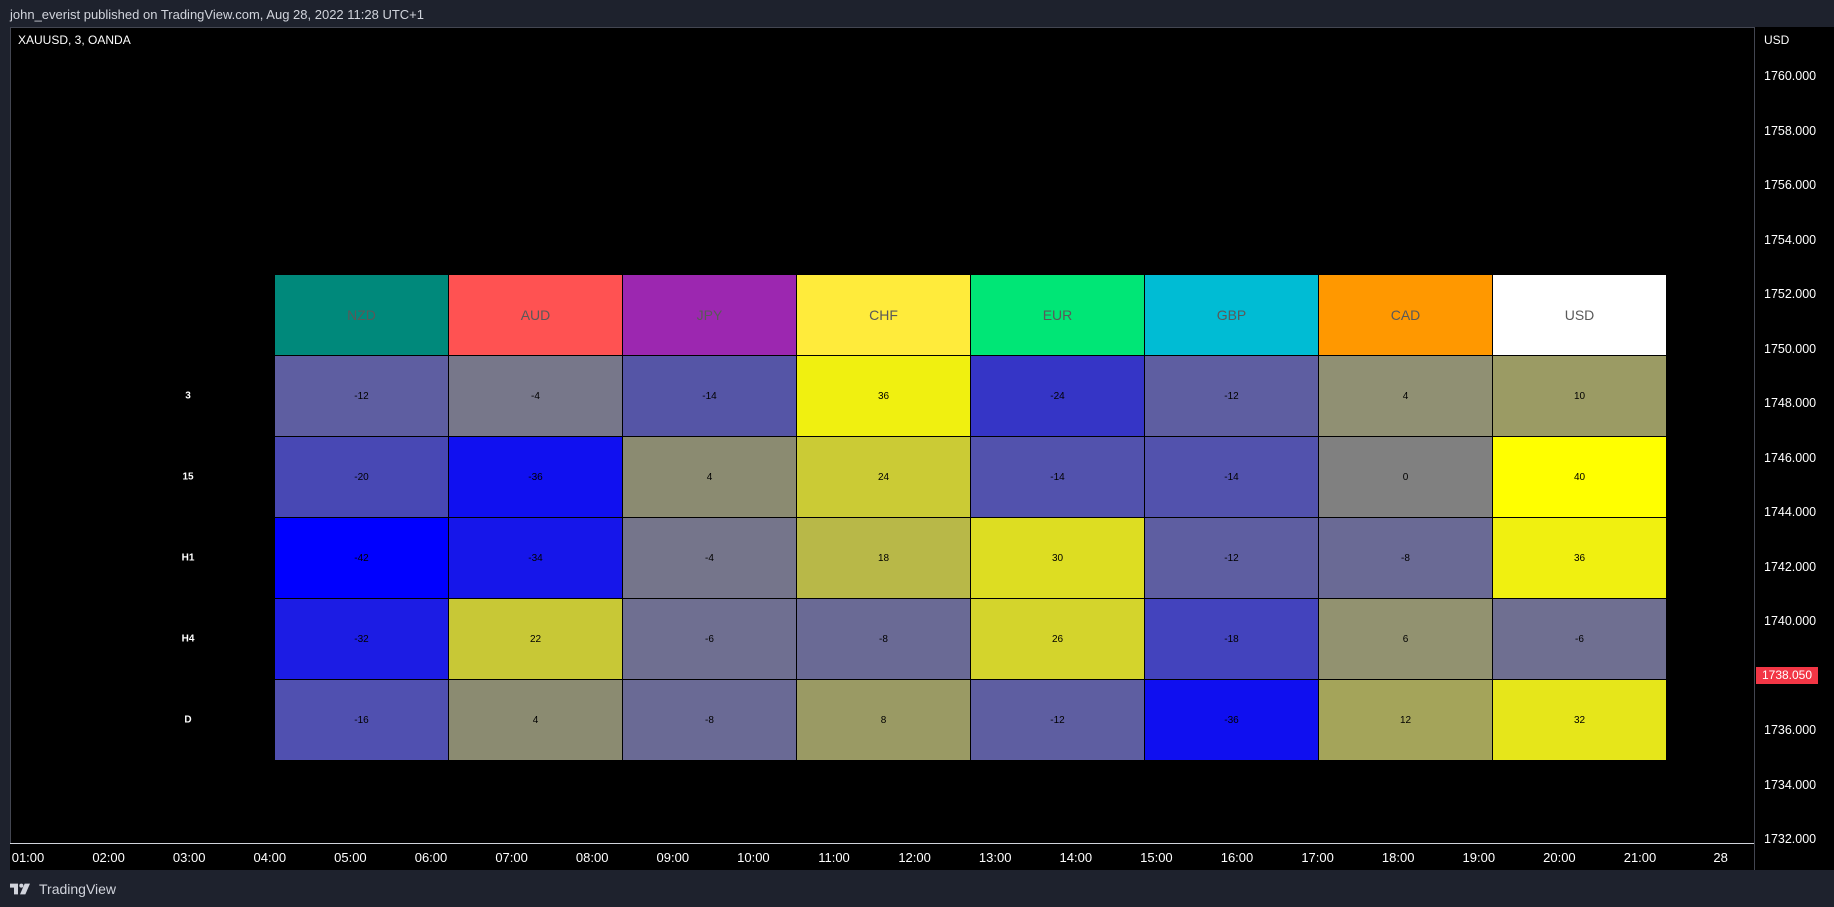 The width and height of the screenshot is (1834, 907). What do you see at coordinates (883, 477) in the screenshot?
I see `strength-cell: 24` at bounding box center [883, 477].